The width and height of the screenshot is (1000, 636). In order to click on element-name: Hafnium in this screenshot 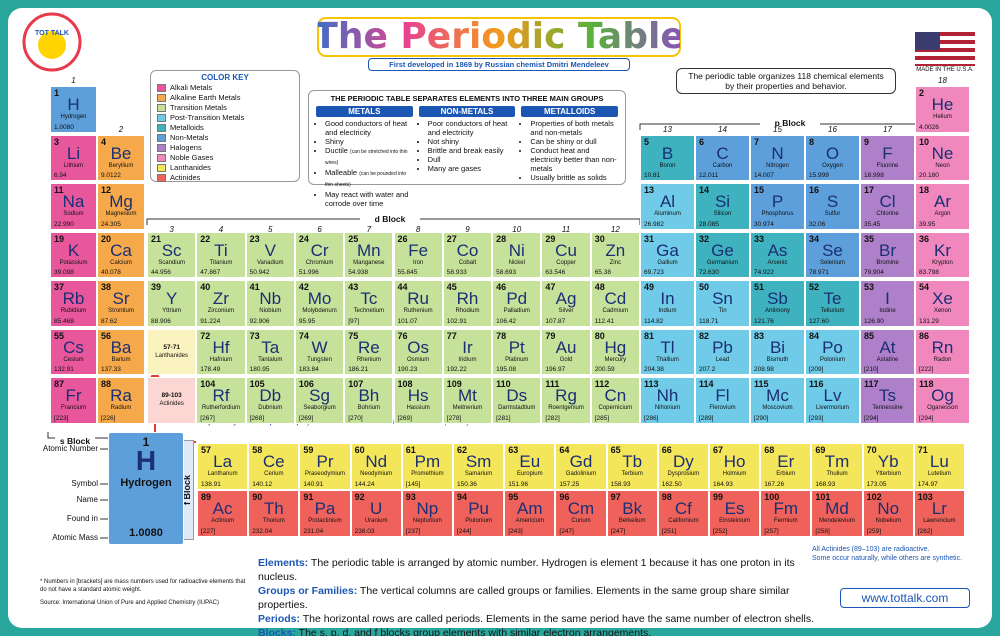, I will do `click(221, 359)`.